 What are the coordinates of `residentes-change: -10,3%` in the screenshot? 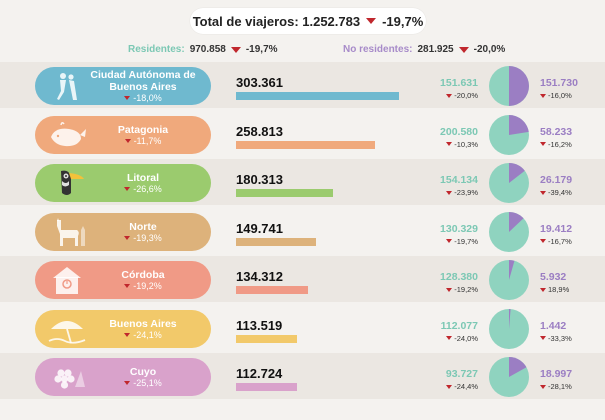 It's located at (449, 144).